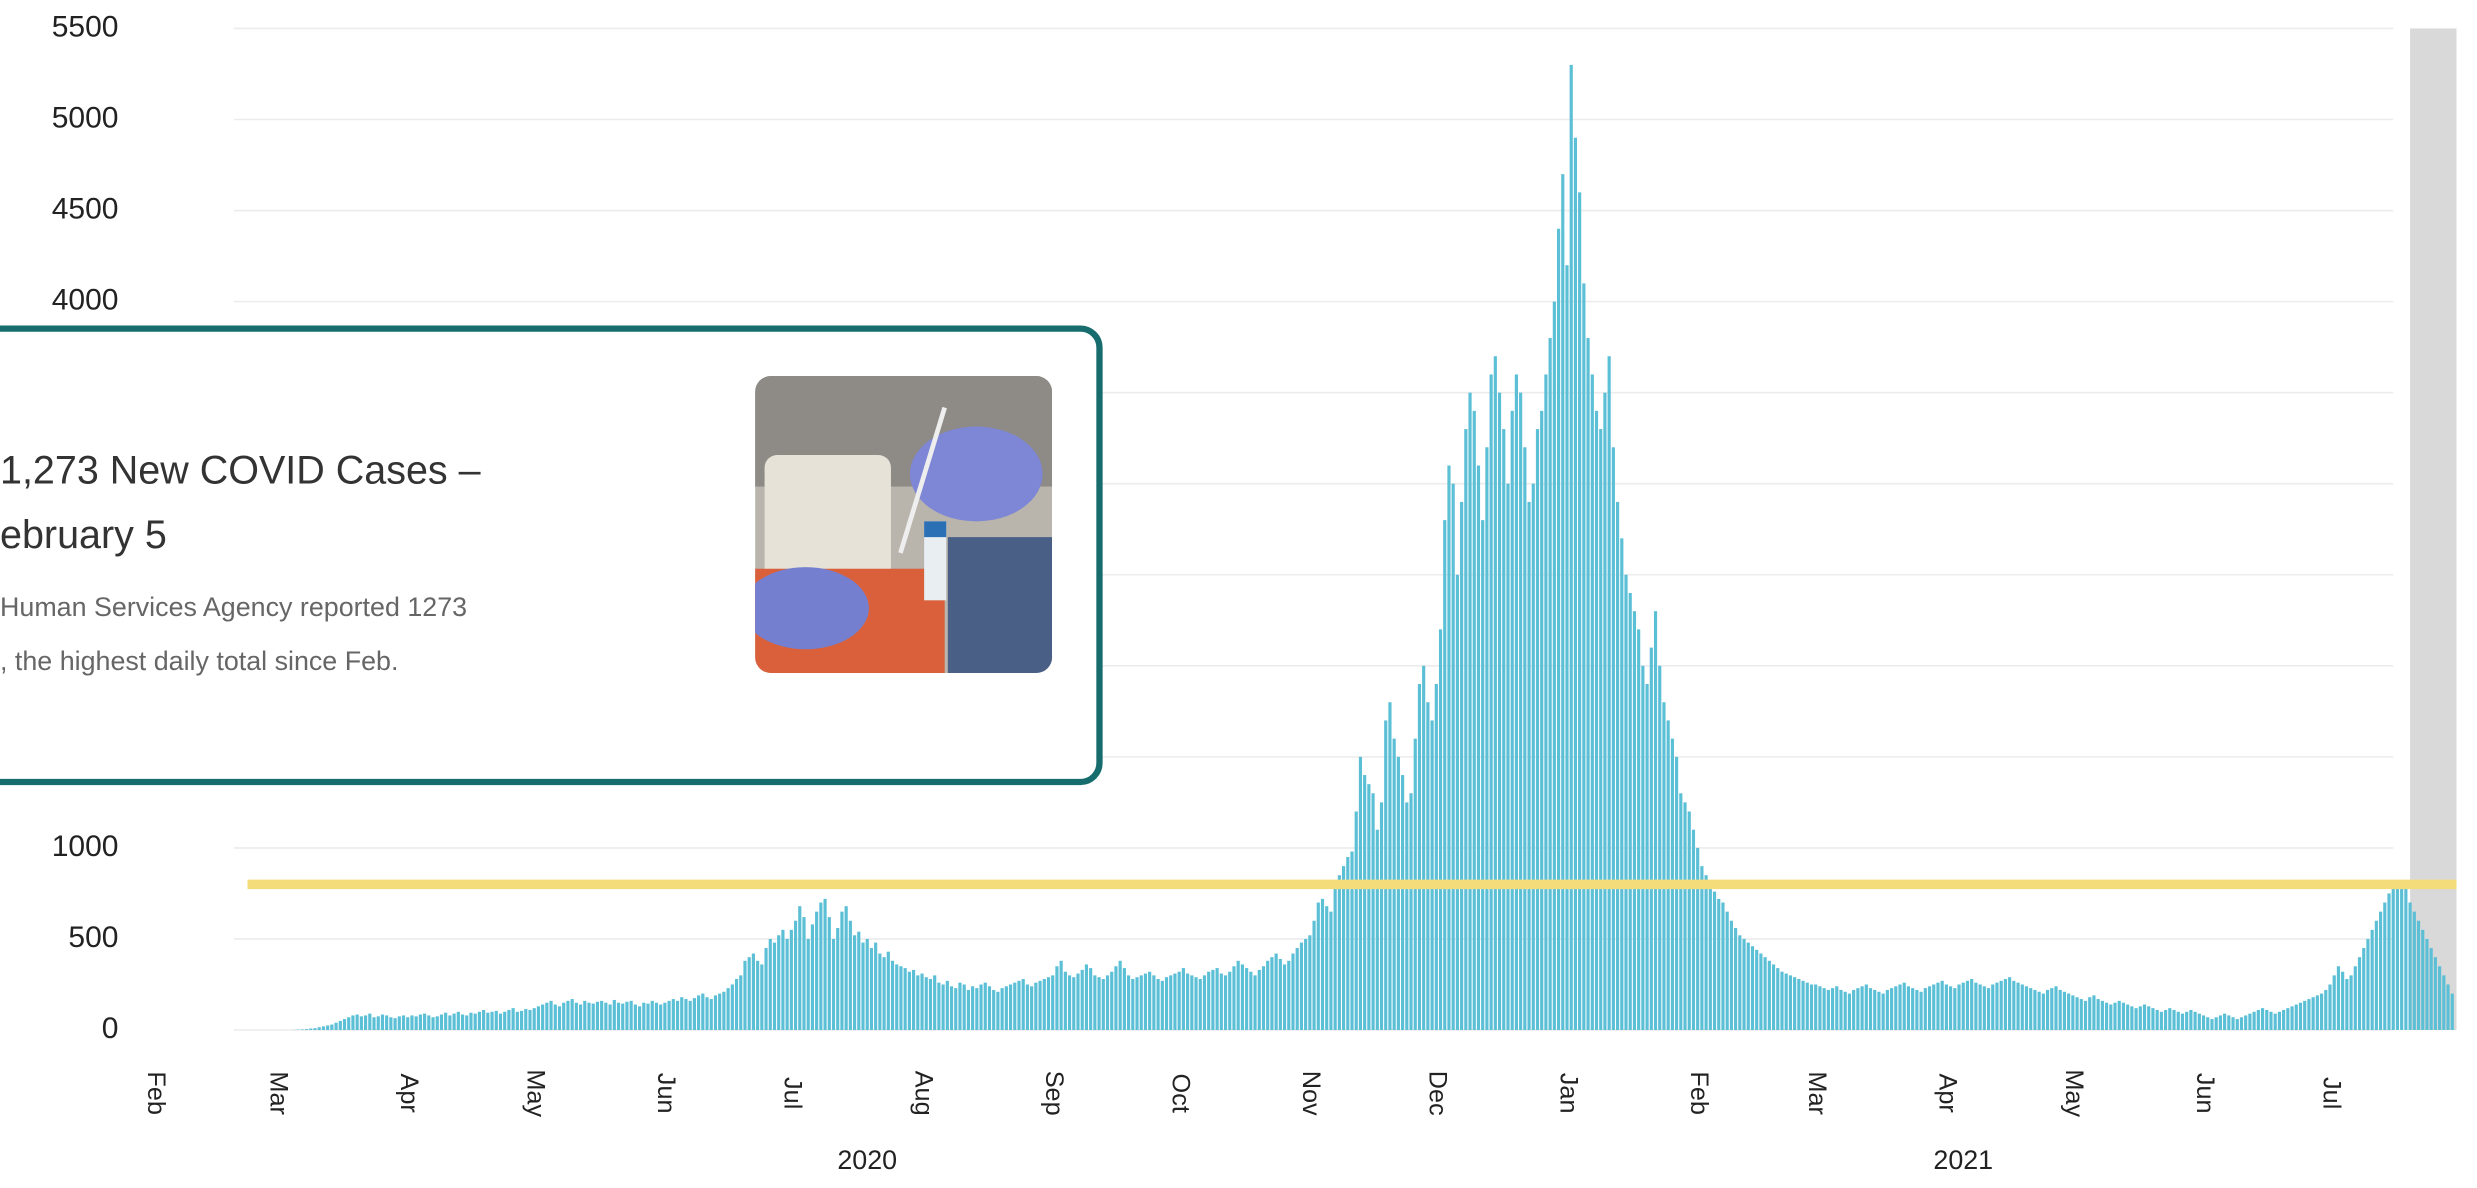 Image resolution: width=2477 pixels, height=1188 pixels. Describe the element at coordinates (2205, 1093) in the screenshot. I see `x-tick-label: Jun` at that location.